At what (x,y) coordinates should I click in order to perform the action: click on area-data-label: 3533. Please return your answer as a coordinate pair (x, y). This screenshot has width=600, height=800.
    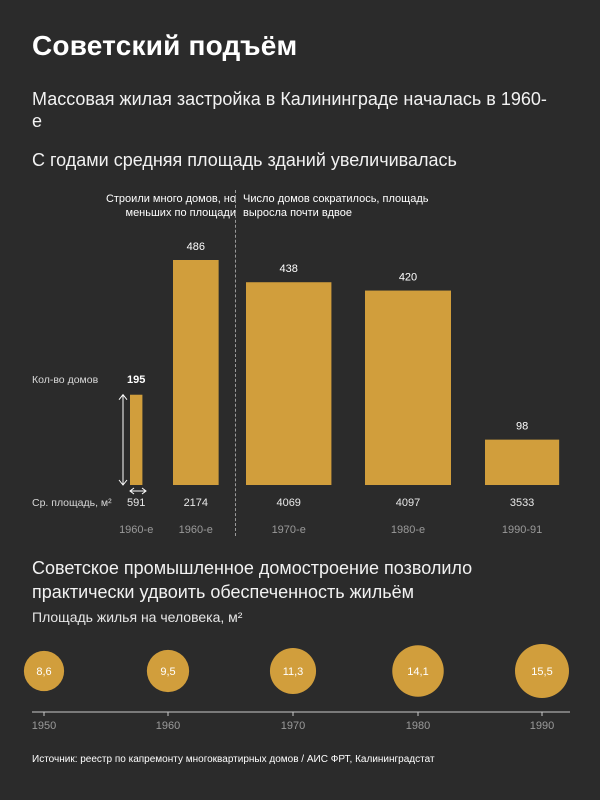
    Looking at the image, I should click on (522, 503).